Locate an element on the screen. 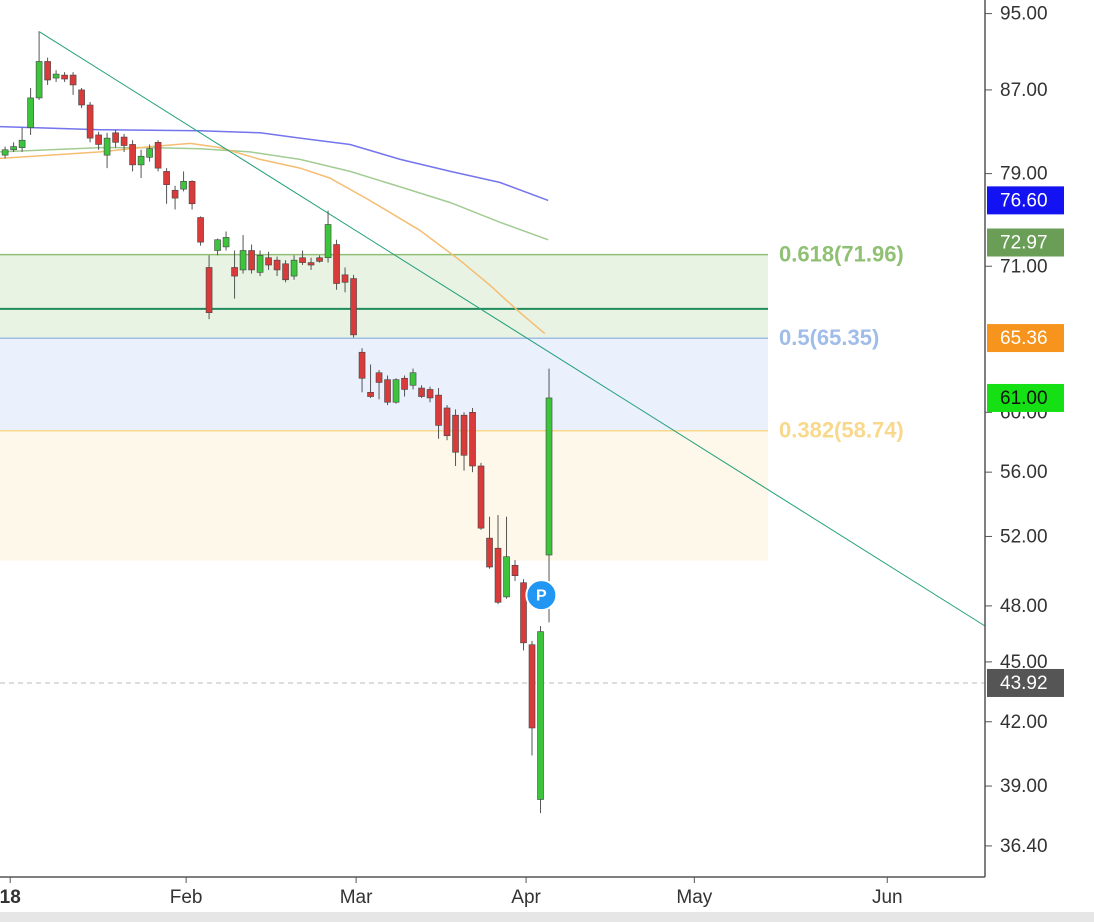 This screenshot has width=1094, height=922. y-tick-label: 95.00 is located at coordinates (1024, 14).